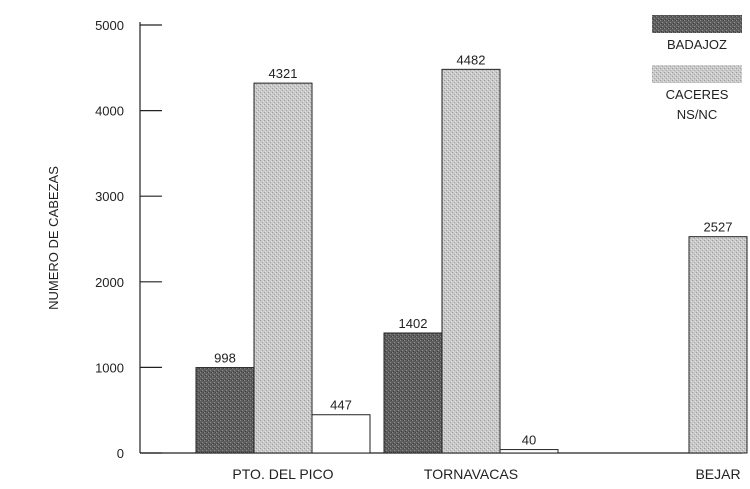 The image size is (750, 489). I want to click on x-tick-label: BEJAR, so click(717, 474).